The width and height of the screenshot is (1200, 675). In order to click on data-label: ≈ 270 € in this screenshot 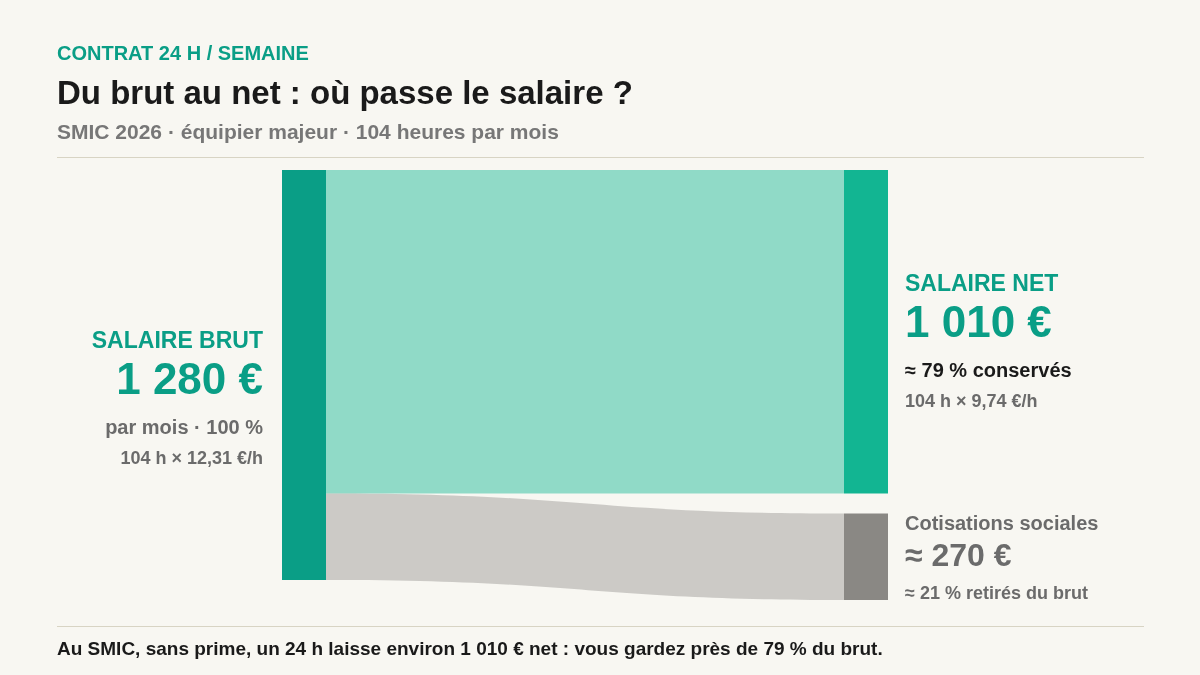, I will do `click(958, 555)`.